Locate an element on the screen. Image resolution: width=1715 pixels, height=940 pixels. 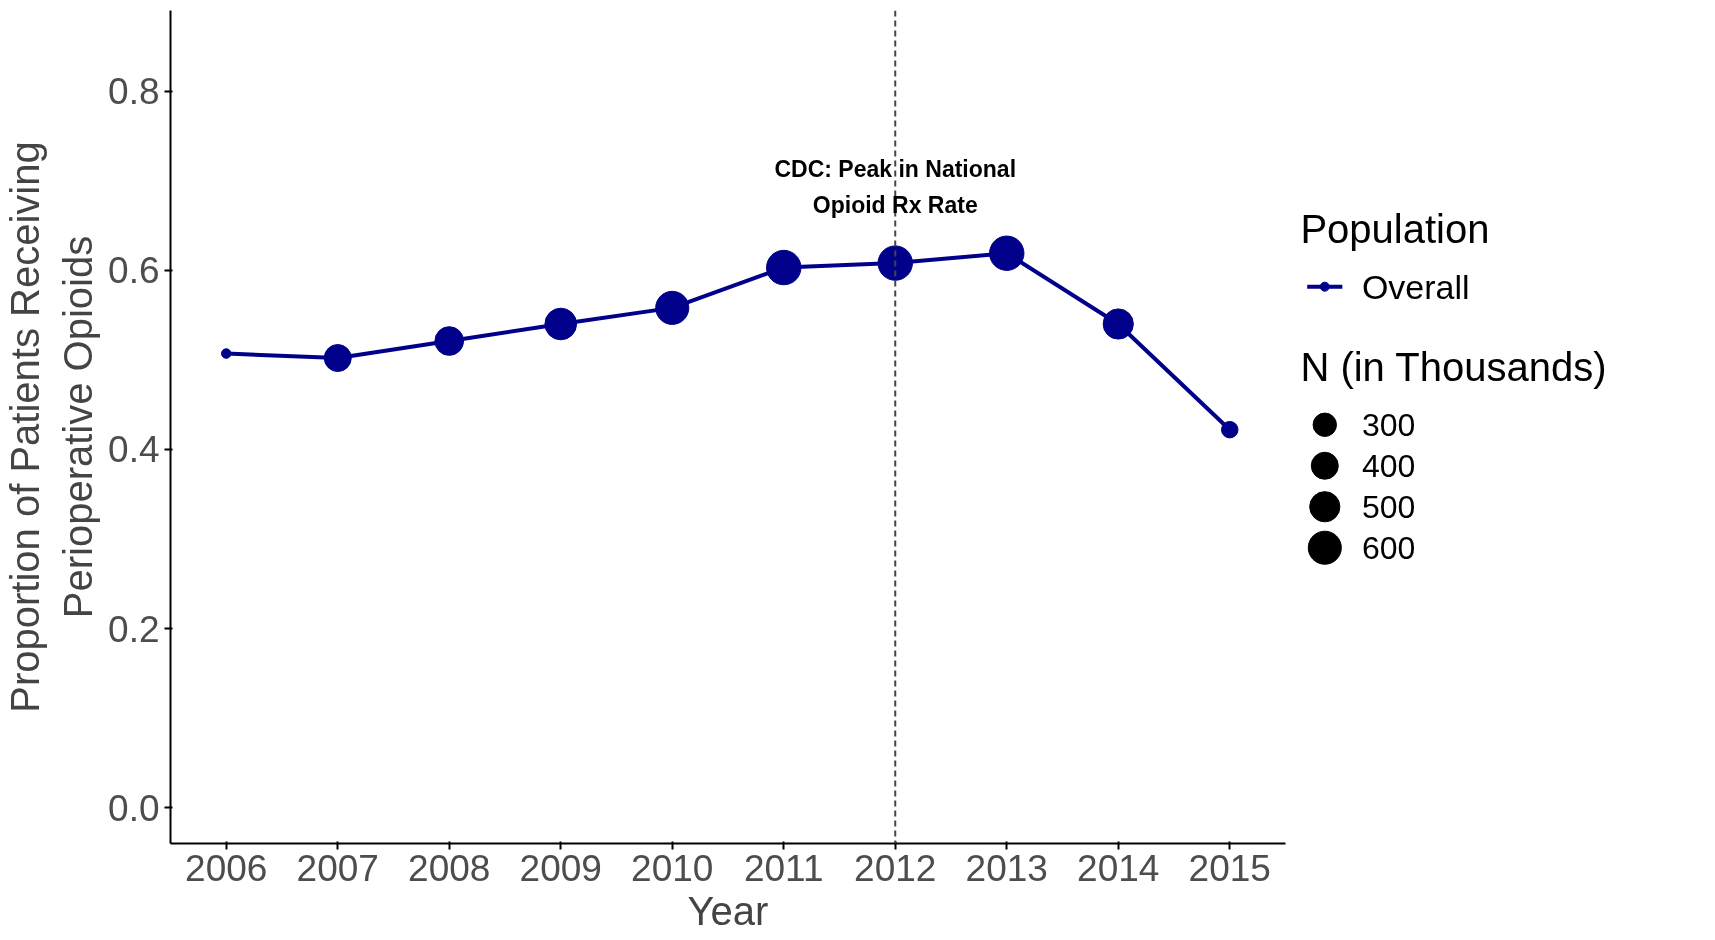
legend-title: Population is located at coordinates (1395, 228).